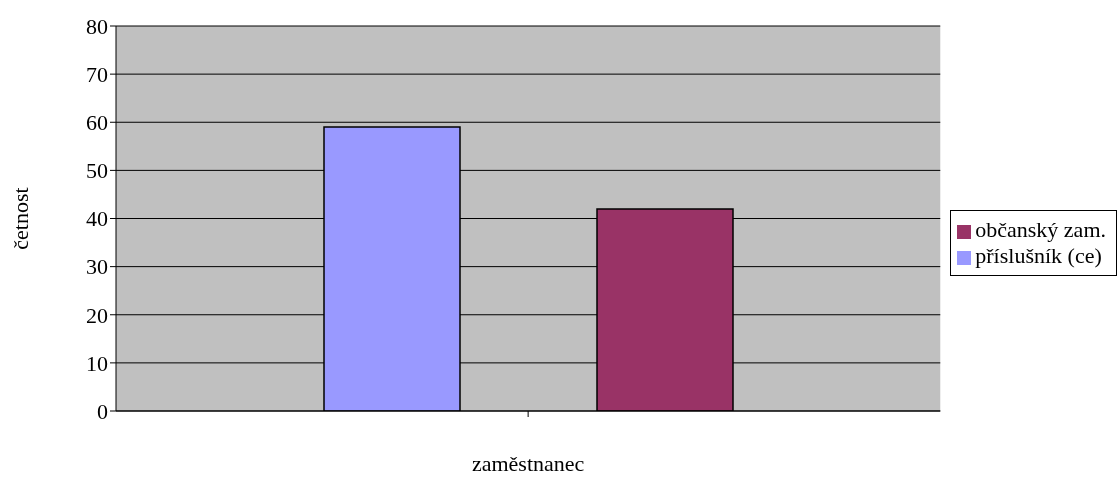 The width and height of the screenshot is (1117, 486). I want to click on legend-label: občanský zam., so click(1040, 229).